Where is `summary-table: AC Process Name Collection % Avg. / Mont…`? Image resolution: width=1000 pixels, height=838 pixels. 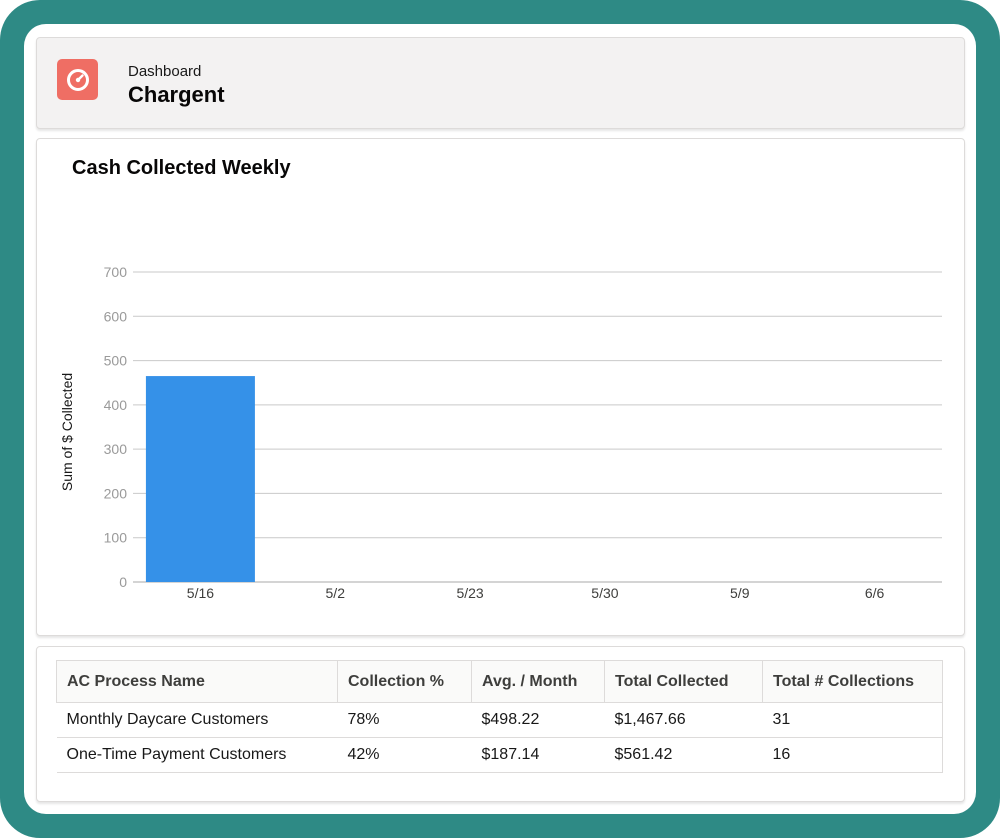 summary-table: AC Process Name Collection % Avg. / Mont… is located at coordinates (499, 716).